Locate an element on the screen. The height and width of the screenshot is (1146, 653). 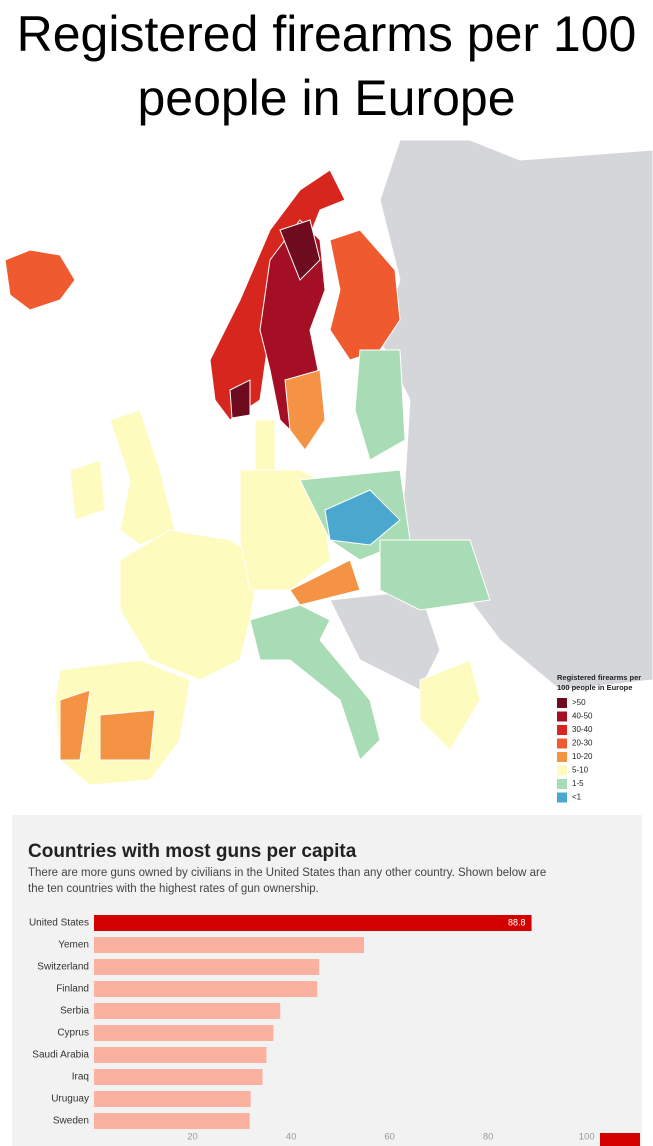
y-tick-label: Cyprus is located at coordinates (73, 1033).